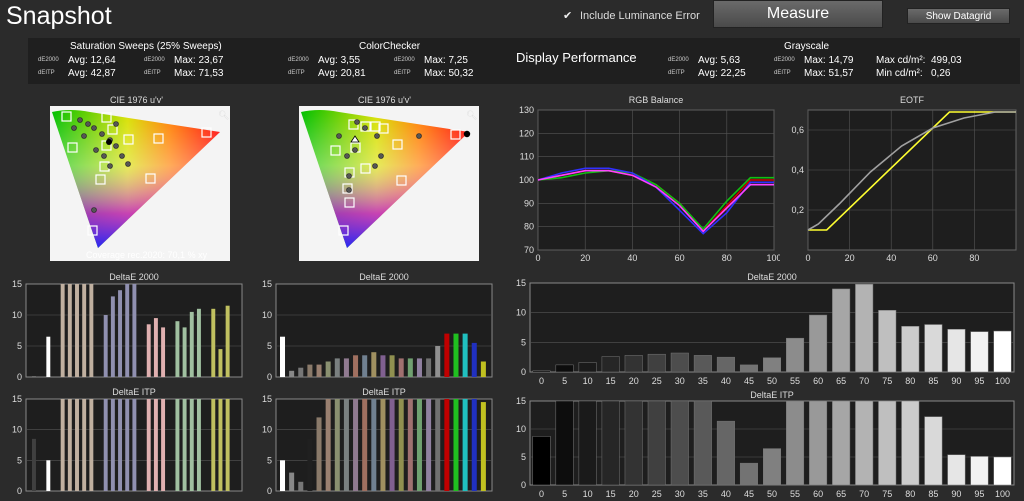  Describe the element at coordinates (797, 130) in the screenshot. I see `y-tick-label: 0,6` at that location.